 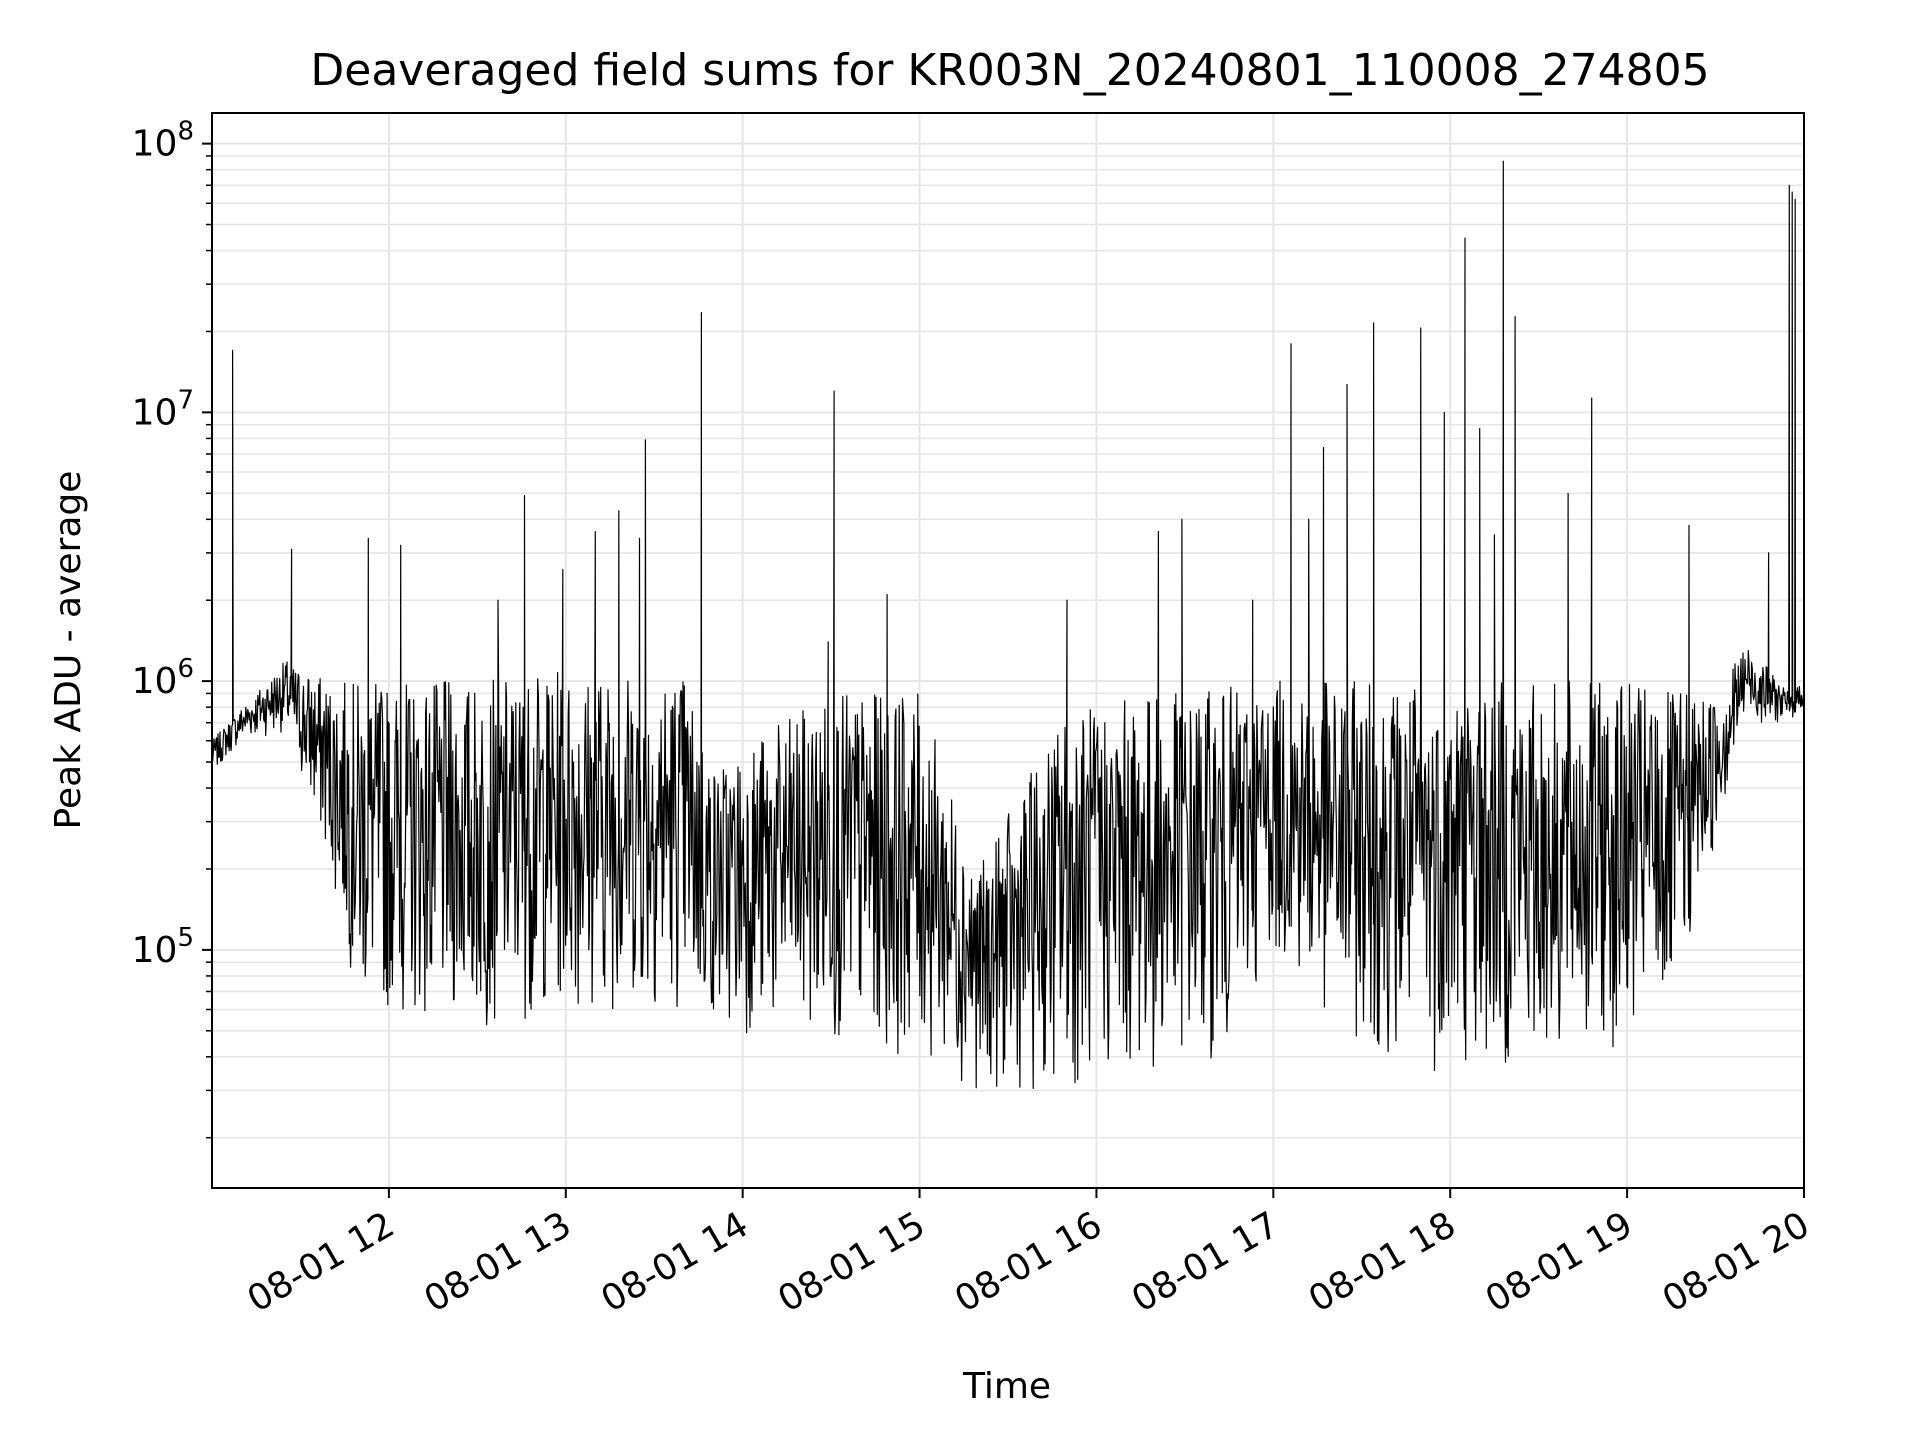 What do you see at coordinates (163, 678) in the screenshot?
I see `y-tick-label: 10⁶` at bounding box center [163, 678].